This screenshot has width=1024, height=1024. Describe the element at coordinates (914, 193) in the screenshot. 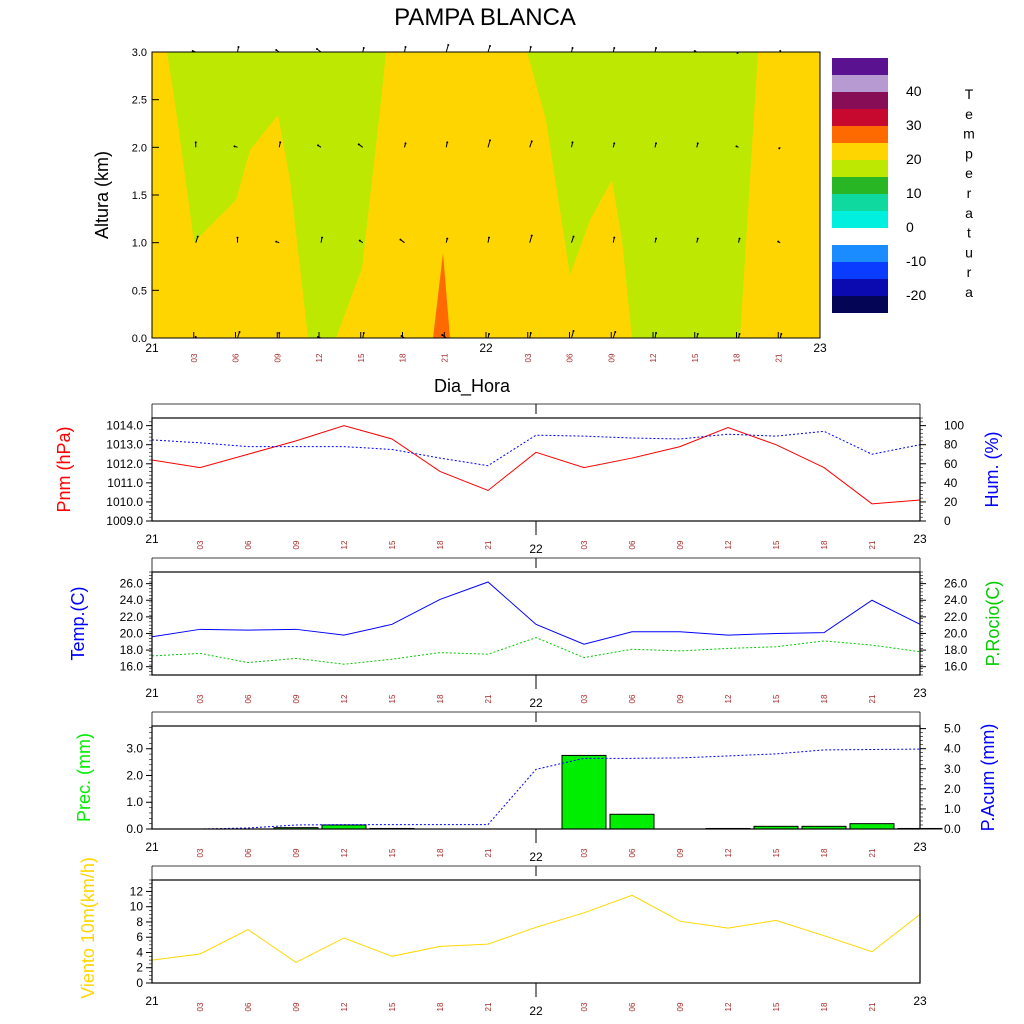

I see `colorbar-label: 10` at that location.